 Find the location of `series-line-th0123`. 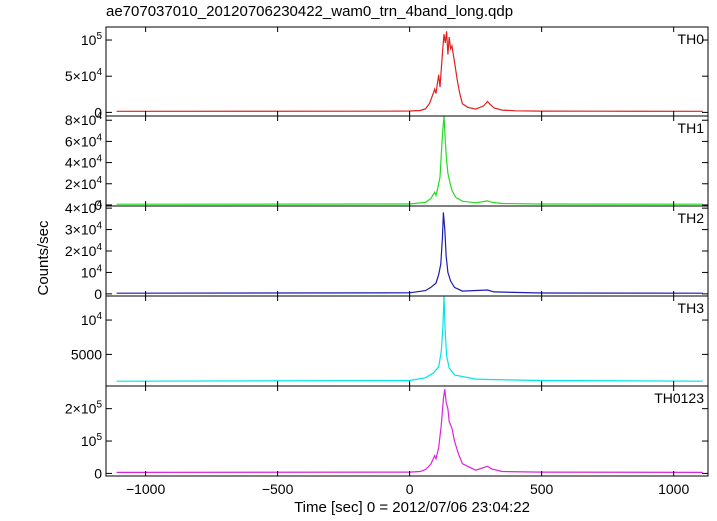

series-line-th0123 is located at coordinates (409, 431).